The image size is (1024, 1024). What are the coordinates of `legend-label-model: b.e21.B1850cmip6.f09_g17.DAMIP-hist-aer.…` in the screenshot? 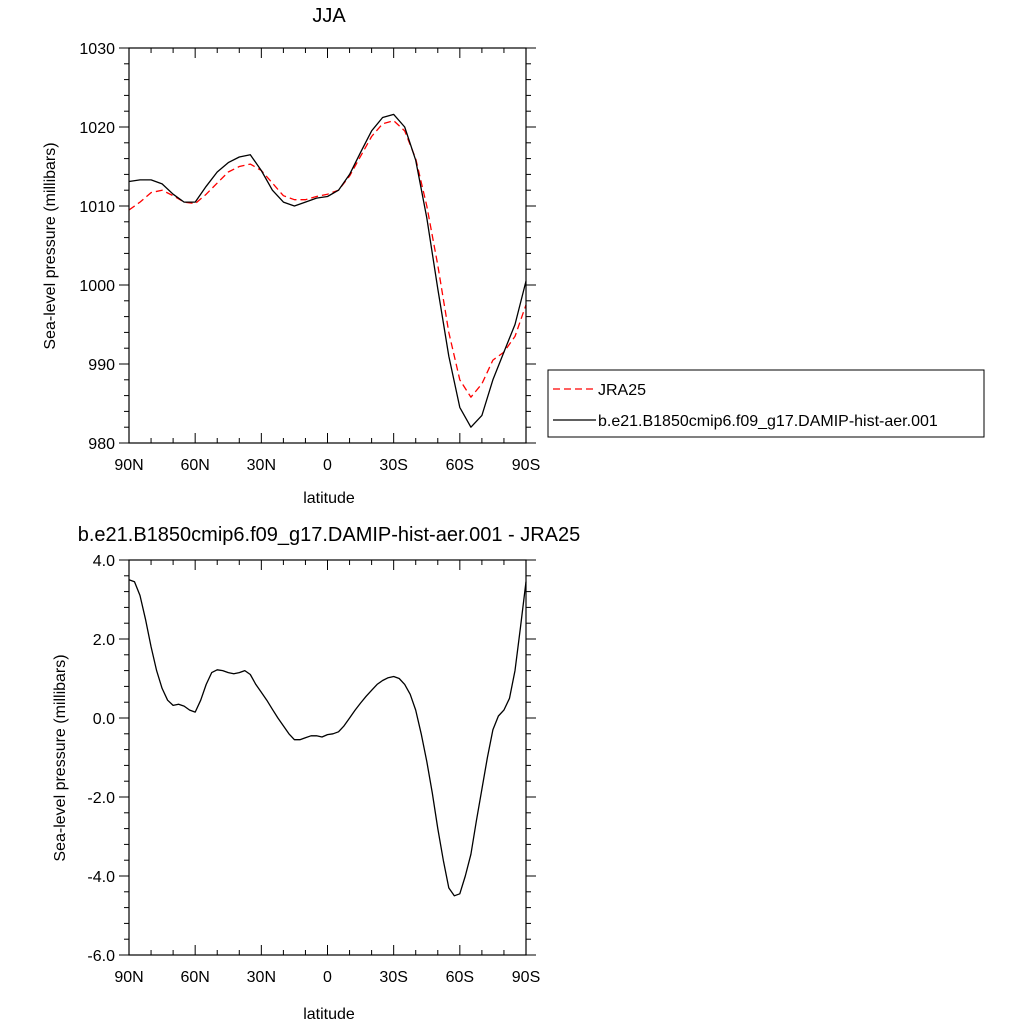 It's located at (768, 421).